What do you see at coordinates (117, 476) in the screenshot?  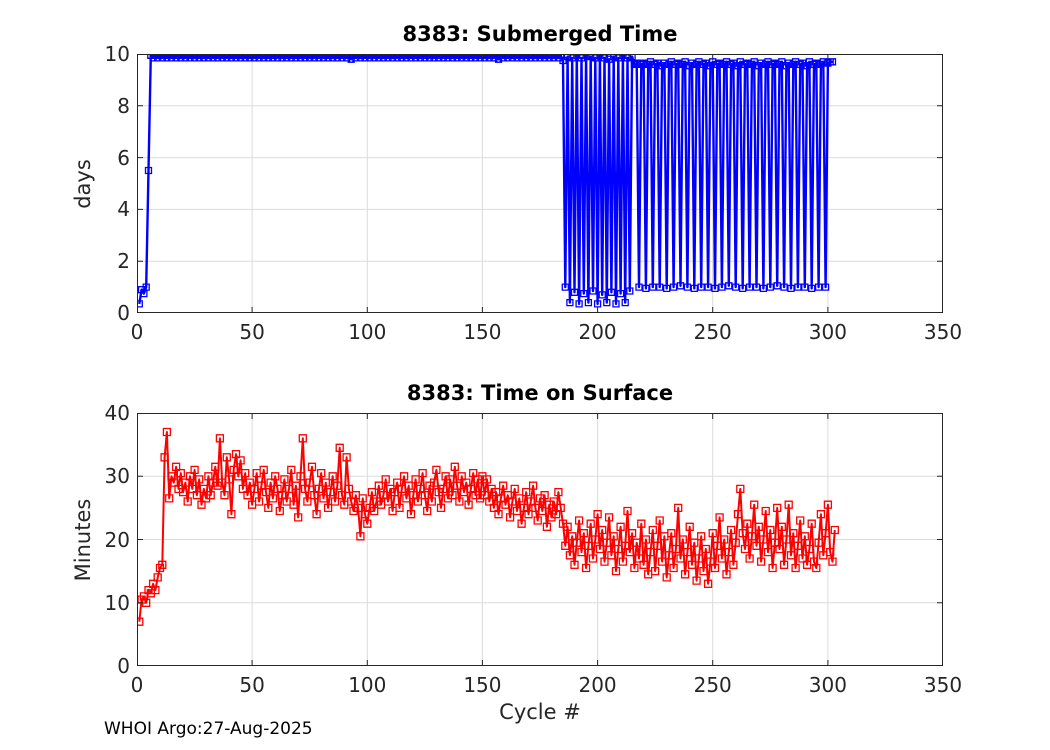 I see `y-tick-label: 30` at bounding box center [117, 476].